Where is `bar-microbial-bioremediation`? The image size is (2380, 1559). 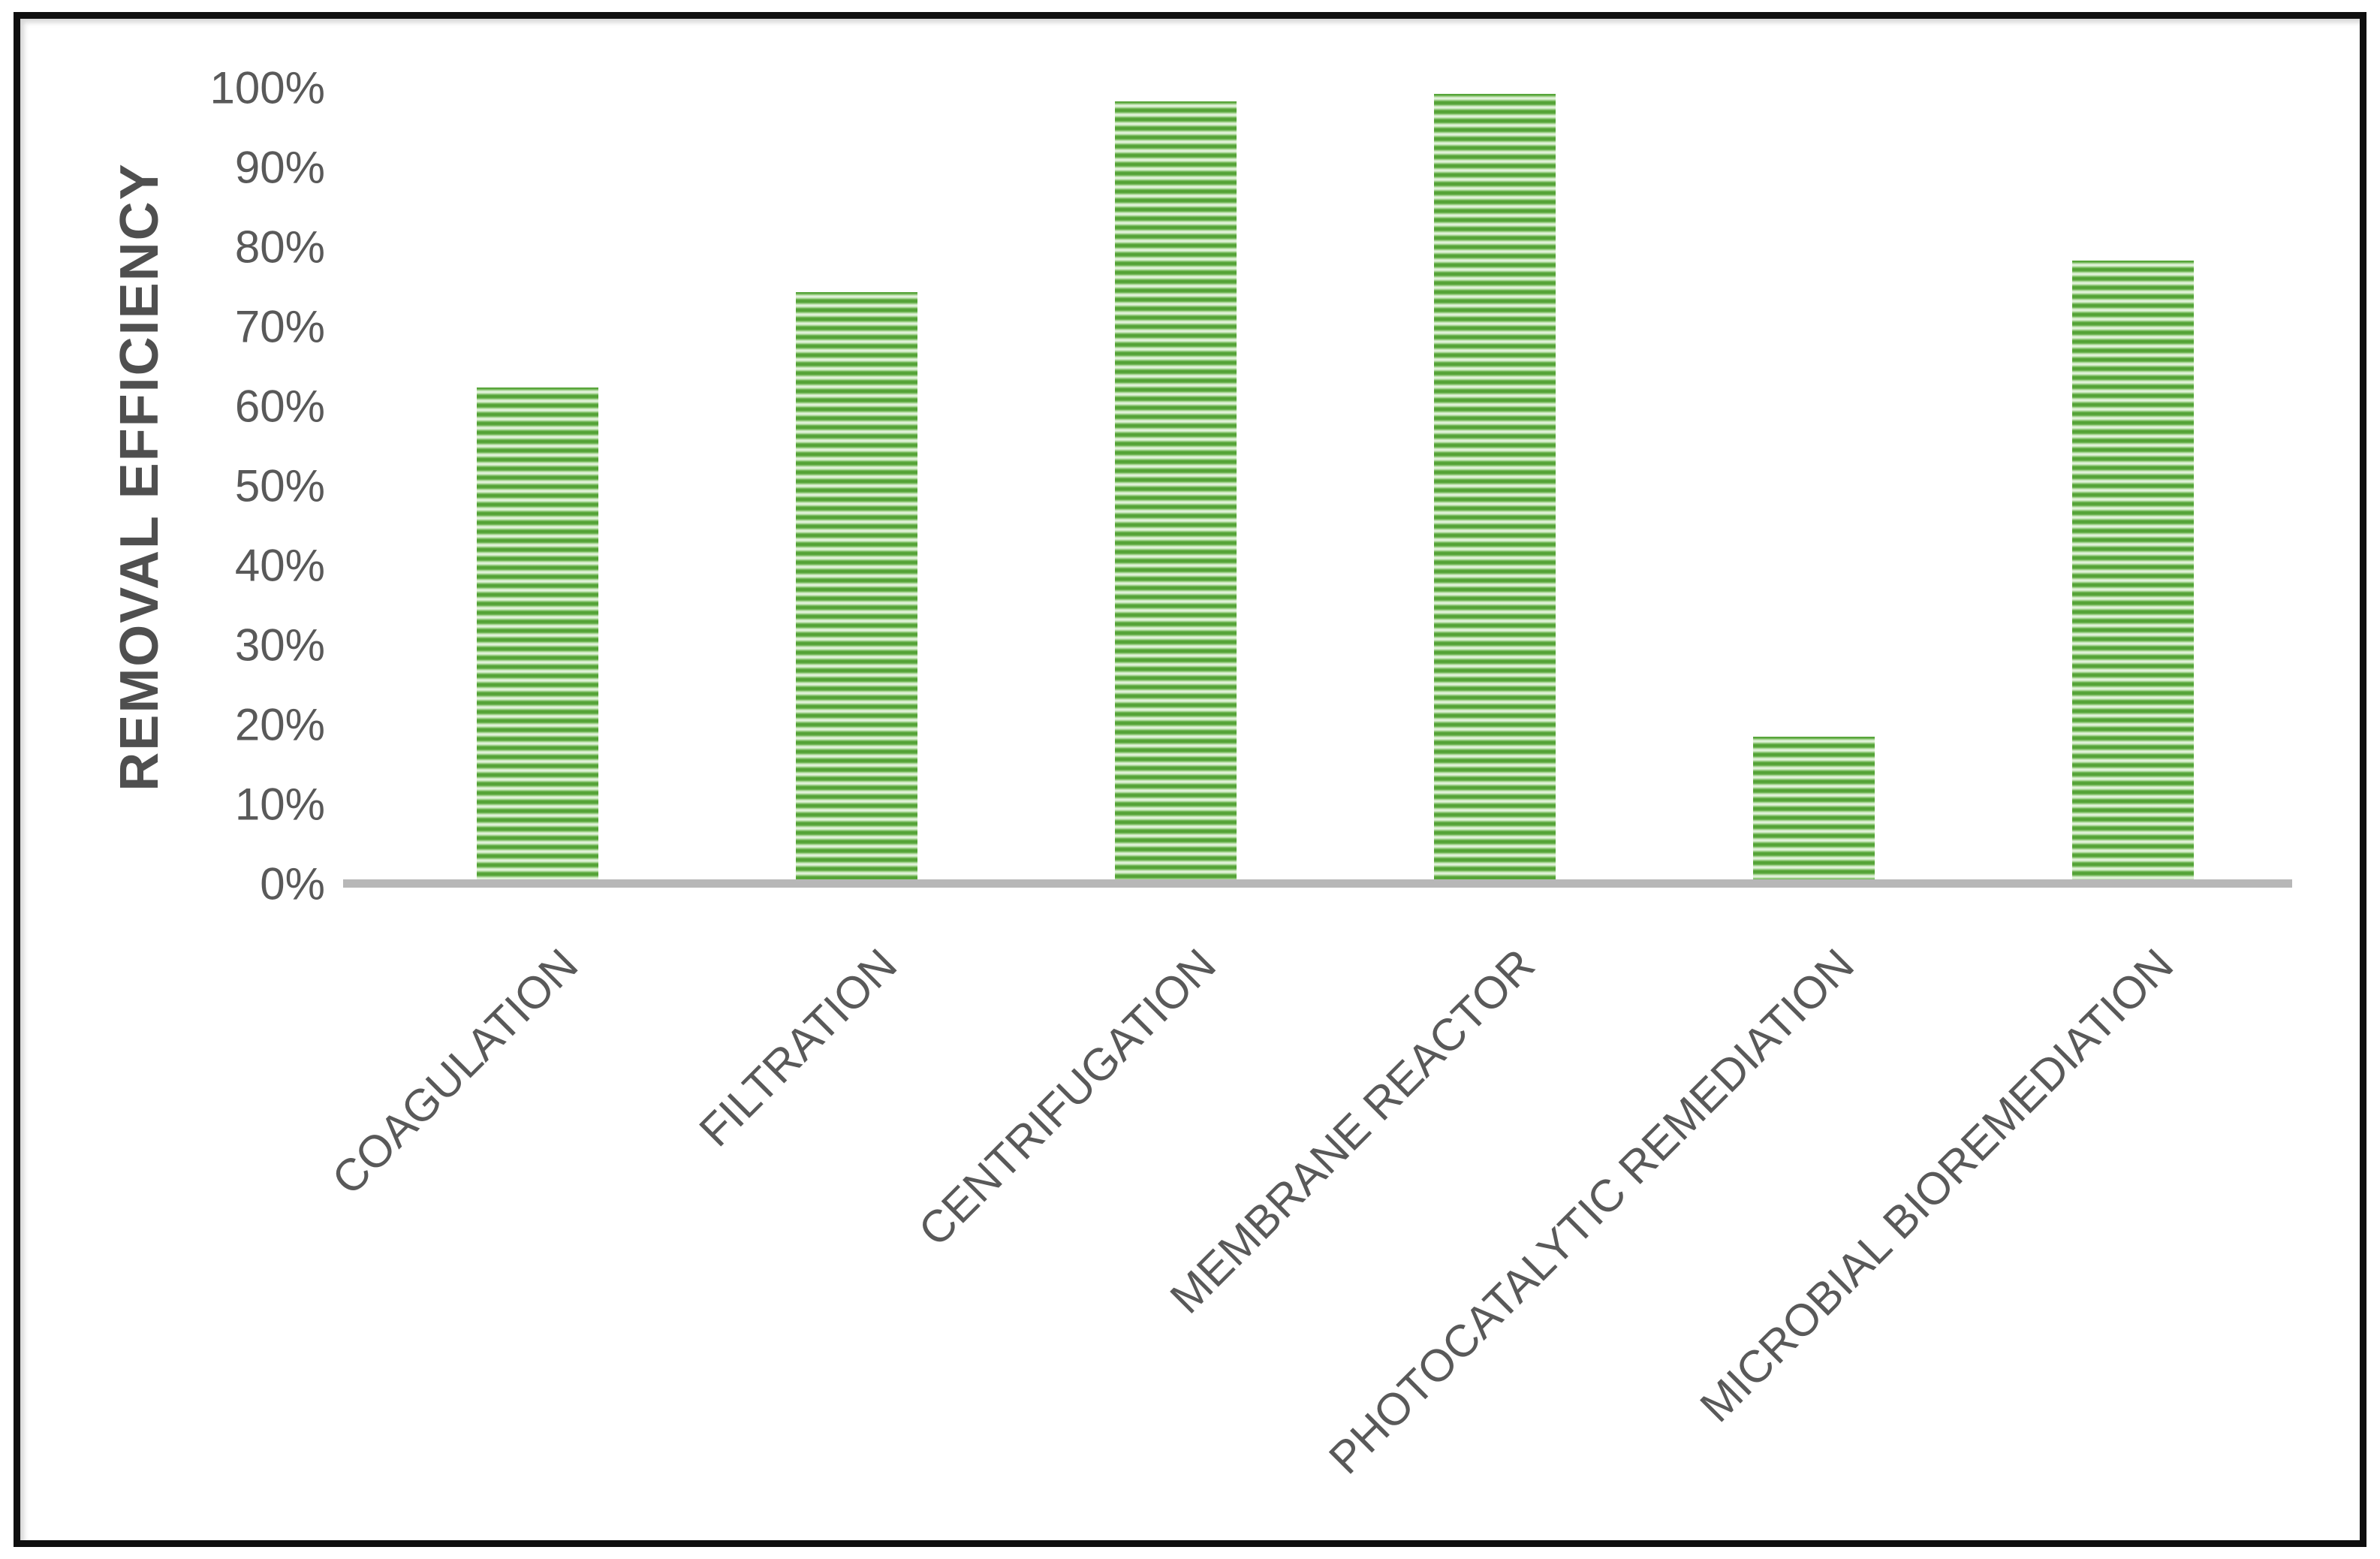
bar-microbial-bioremediation is located at coordinates (2133, 570).